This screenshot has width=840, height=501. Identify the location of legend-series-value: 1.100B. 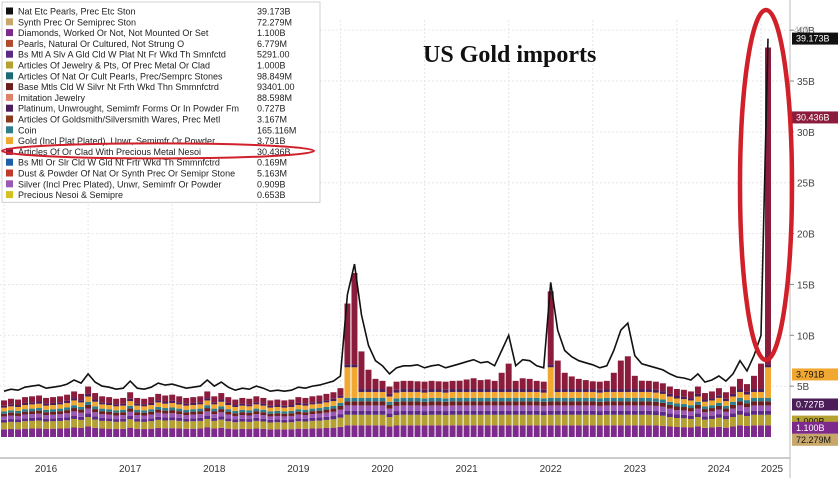
(271, 33).